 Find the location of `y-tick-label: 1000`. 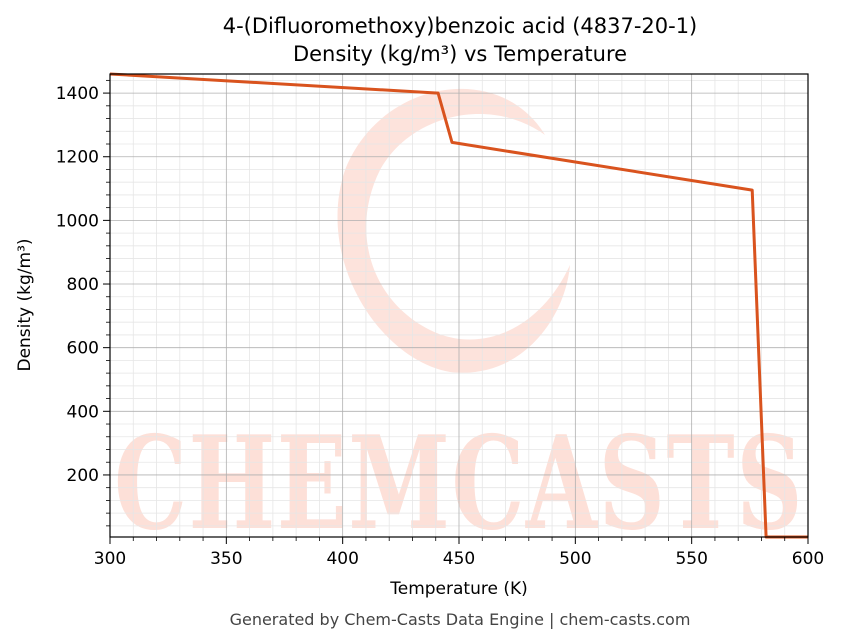

y-tick-label: 1000 is located at coordinates (77, 221).